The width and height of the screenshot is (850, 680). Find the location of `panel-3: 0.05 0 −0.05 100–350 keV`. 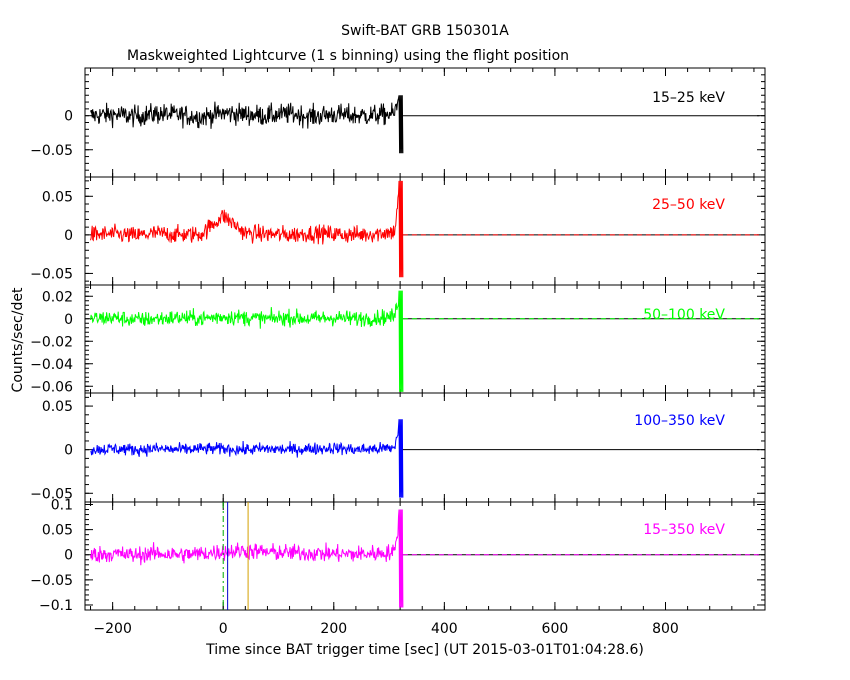

panel-3: 0.05 0 −0.05 100–350 keV is located at coordinates (398, 447).